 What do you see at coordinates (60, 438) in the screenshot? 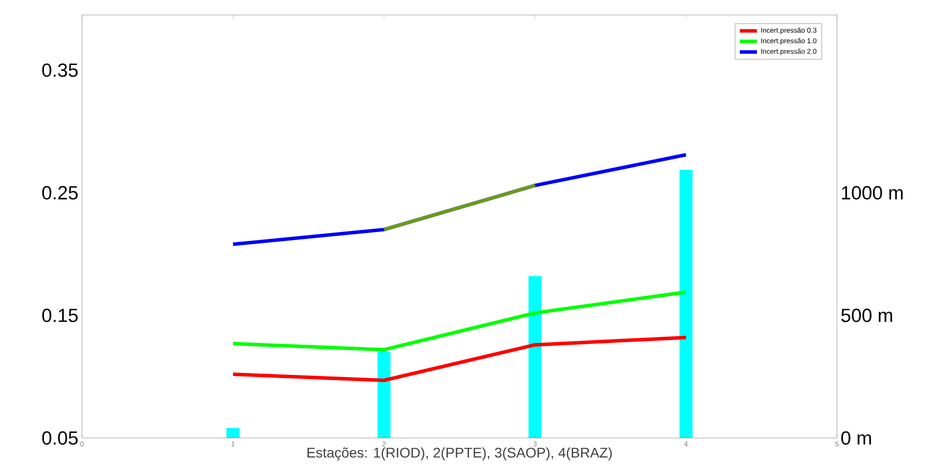
I see `y-tick-label: 0.05` at bounding box center [60, 438].